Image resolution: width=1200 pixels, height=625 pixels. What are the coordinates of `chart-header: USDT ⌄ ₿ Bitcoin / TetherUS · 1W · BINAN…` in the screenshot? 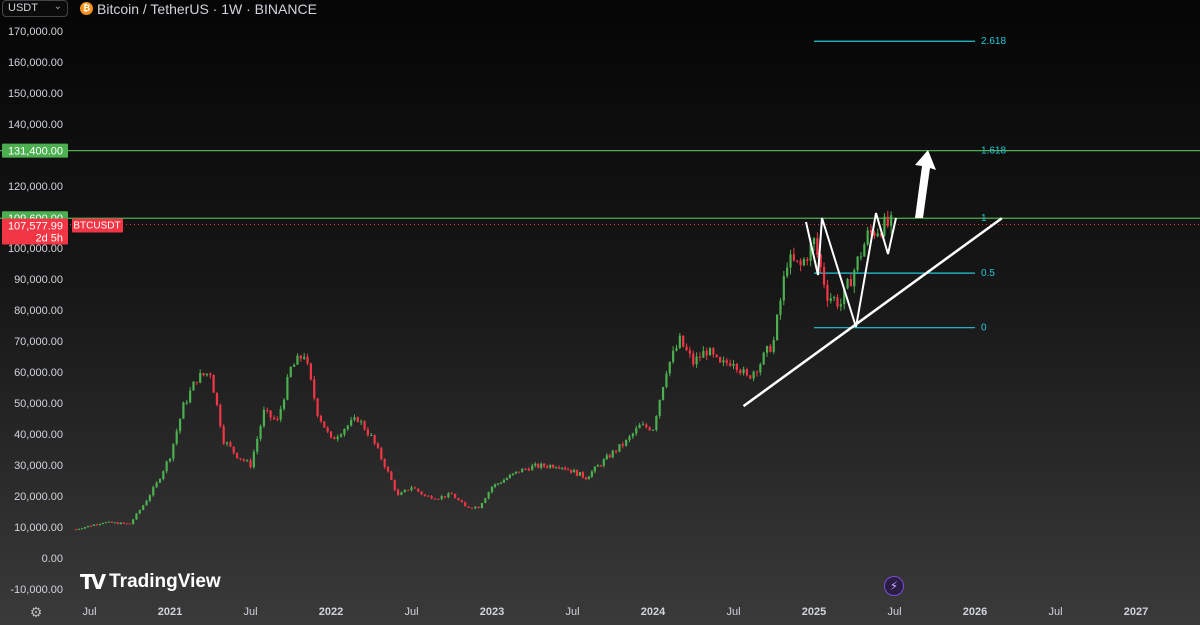 It's located at (600, 9).